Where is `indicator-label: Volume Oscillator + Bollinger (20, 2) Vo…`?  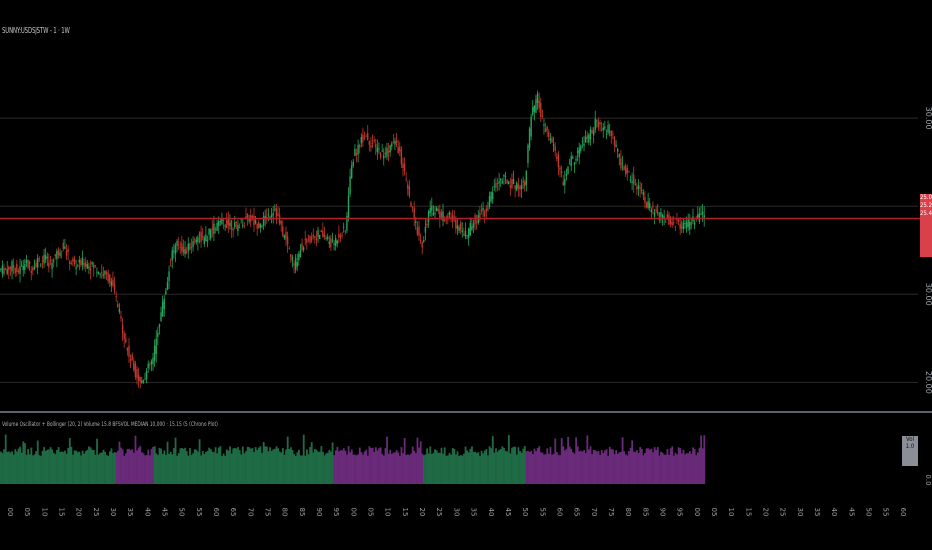
indicator-label: Volume Oscillator + Bollinger (20, 2) Vo… is located at coordinates (110, 424).